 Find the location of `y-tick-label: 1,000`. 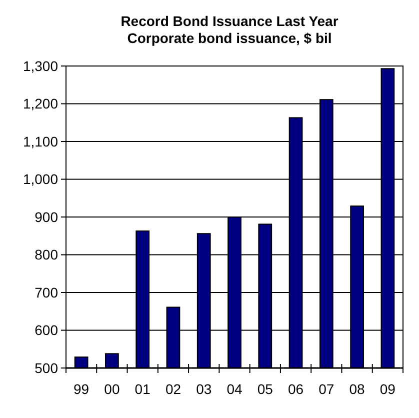

y-tick-label: 1,000 is located at coordinates (40, 179).